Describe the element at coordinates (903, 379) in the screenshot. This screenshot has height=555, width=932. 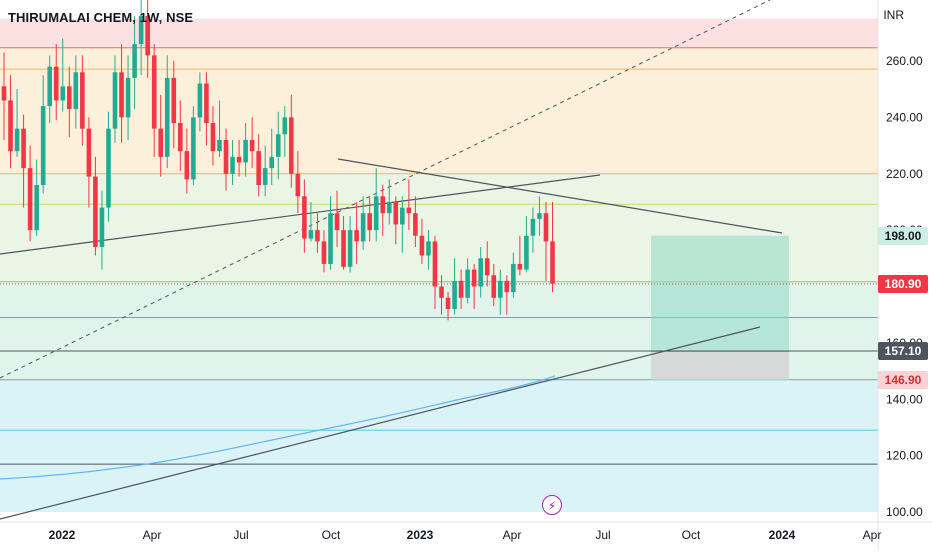
I see `price-badge: 146.90` at that location.